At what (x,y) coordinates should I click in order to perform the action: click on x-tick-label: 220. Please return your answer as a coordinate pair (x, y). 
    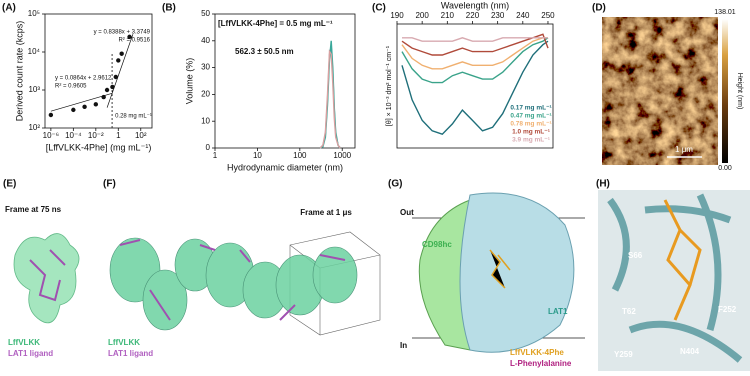
    Looking at the image, I should click on (473, 15).